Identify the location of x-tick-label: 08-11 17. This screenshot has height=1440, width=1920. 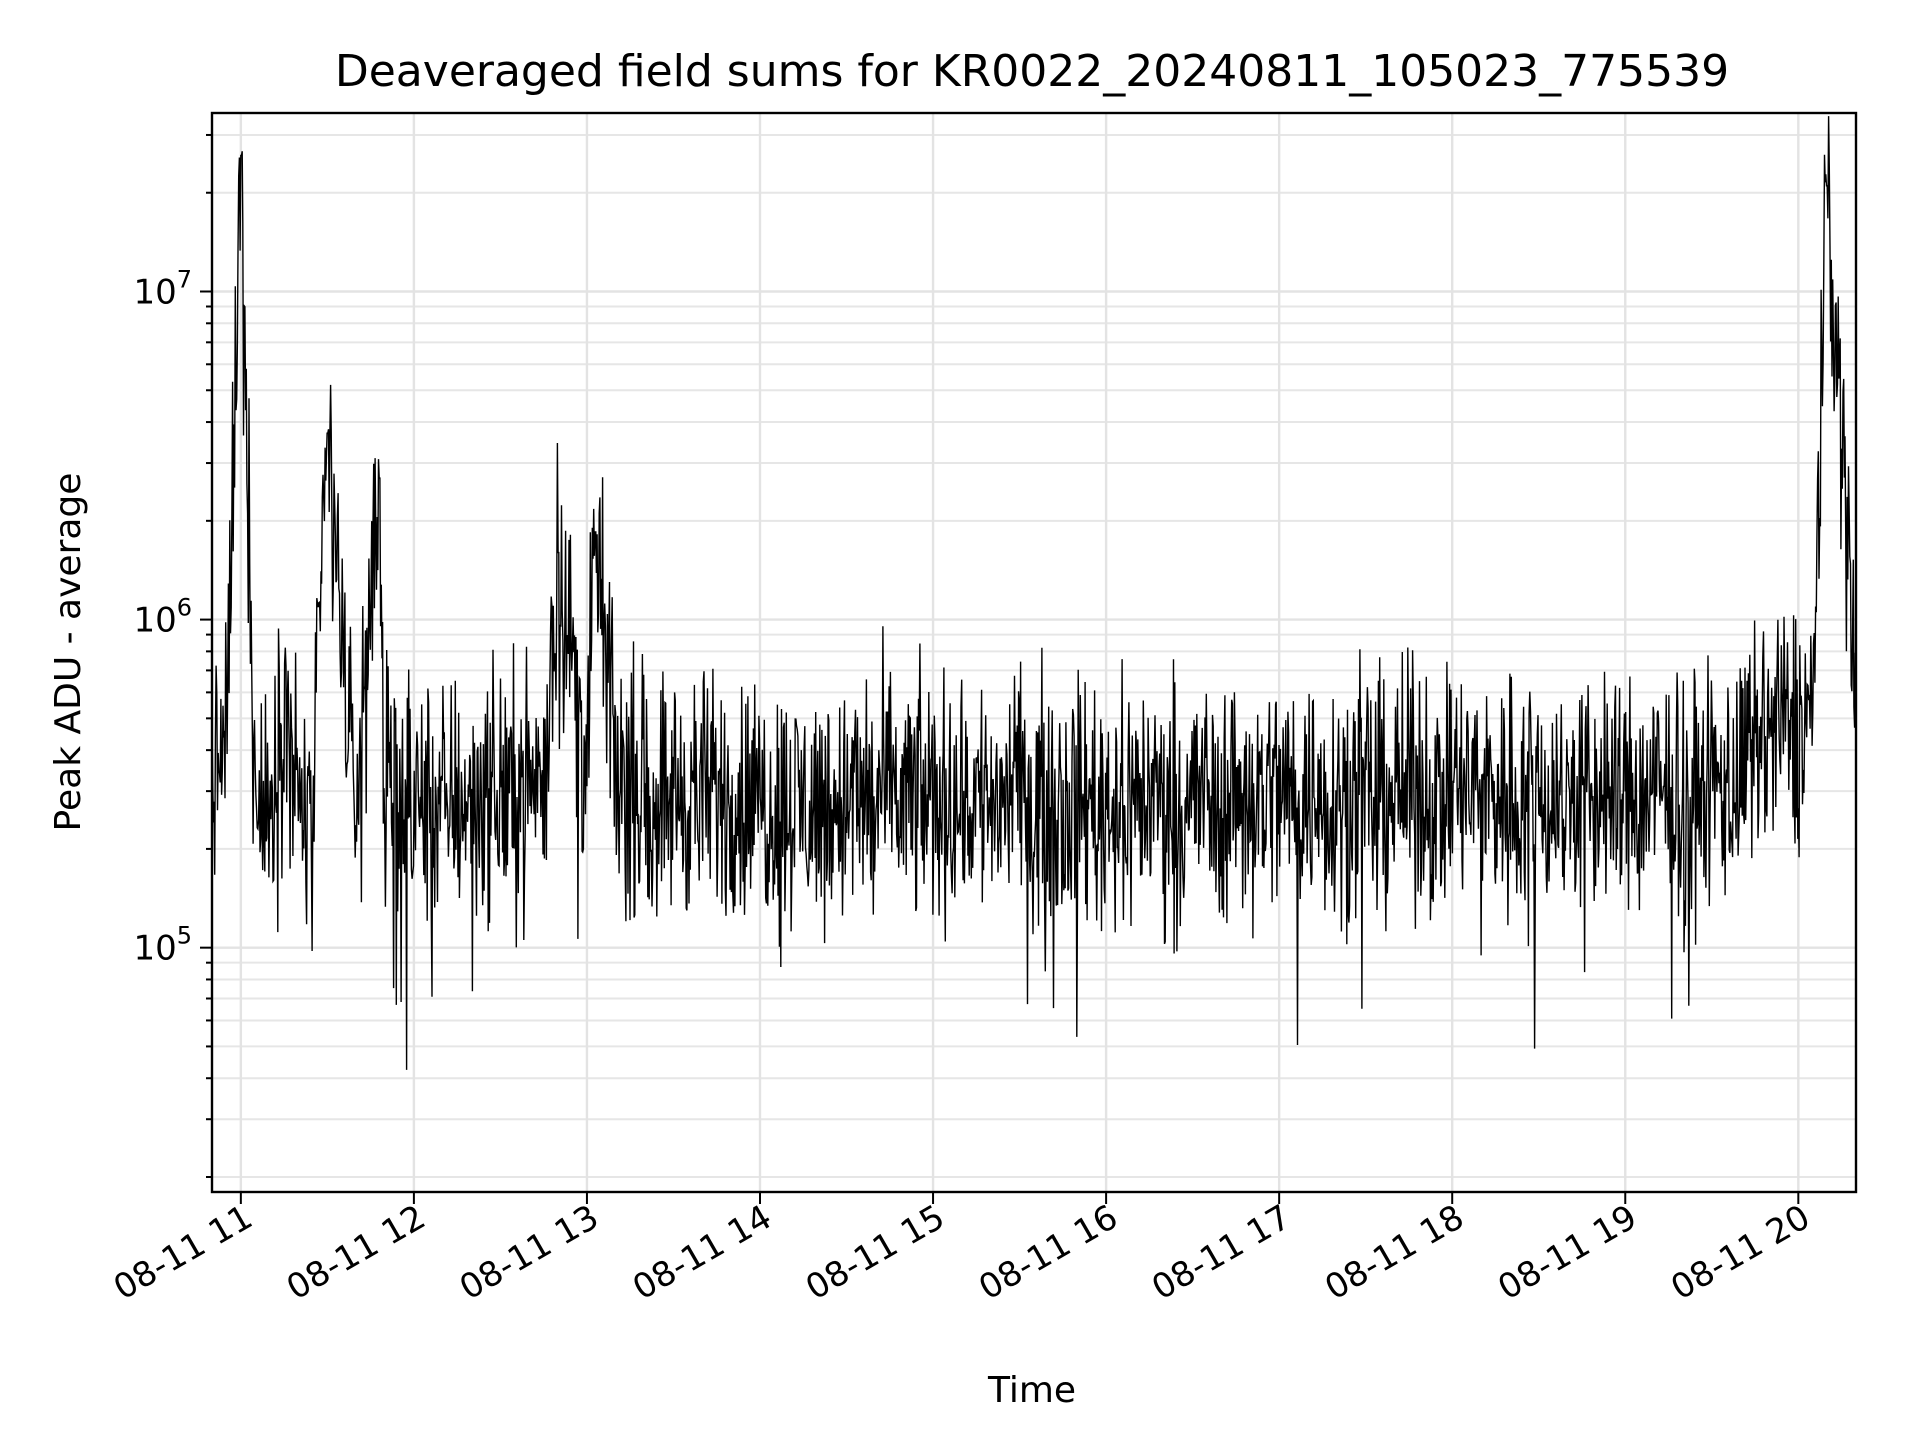
(1221, 1252).